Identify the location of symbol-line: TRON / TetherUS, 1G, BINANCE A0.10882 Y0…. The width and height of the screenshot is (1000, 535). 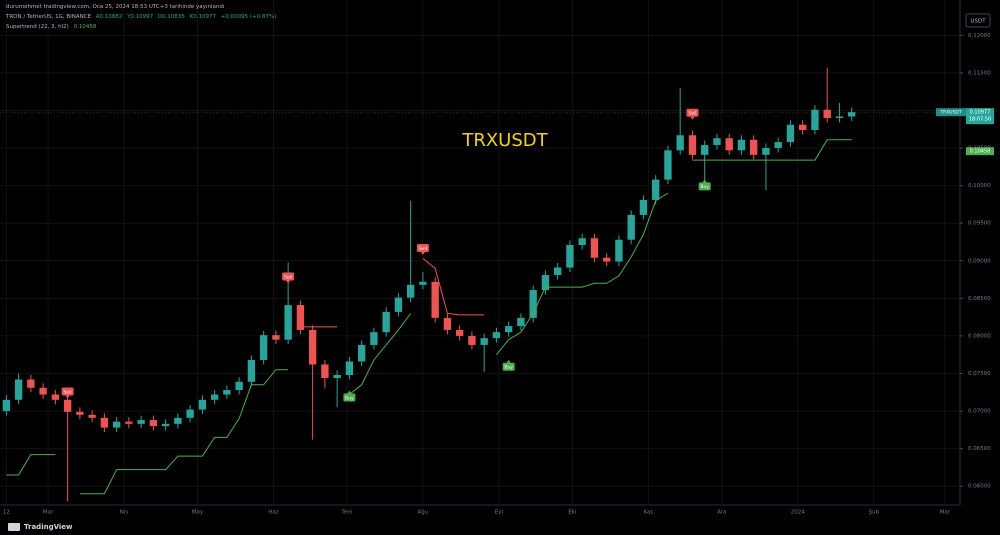
(142, 17).